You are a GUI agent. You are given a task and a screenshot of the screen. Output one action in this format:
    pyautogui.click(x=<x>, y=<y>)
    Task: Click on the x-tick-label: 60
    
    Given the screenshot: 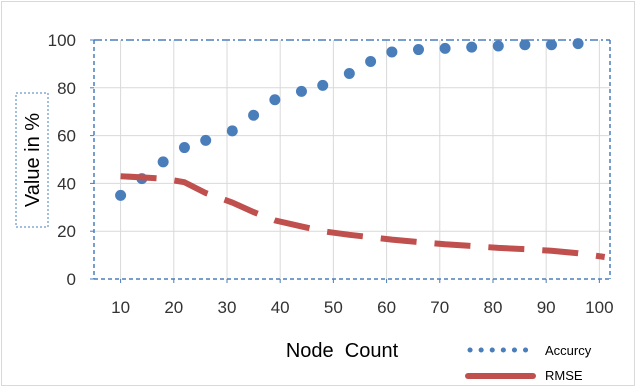 What is the action you would take?
    pyautogui.click(x=386, y=307)
    